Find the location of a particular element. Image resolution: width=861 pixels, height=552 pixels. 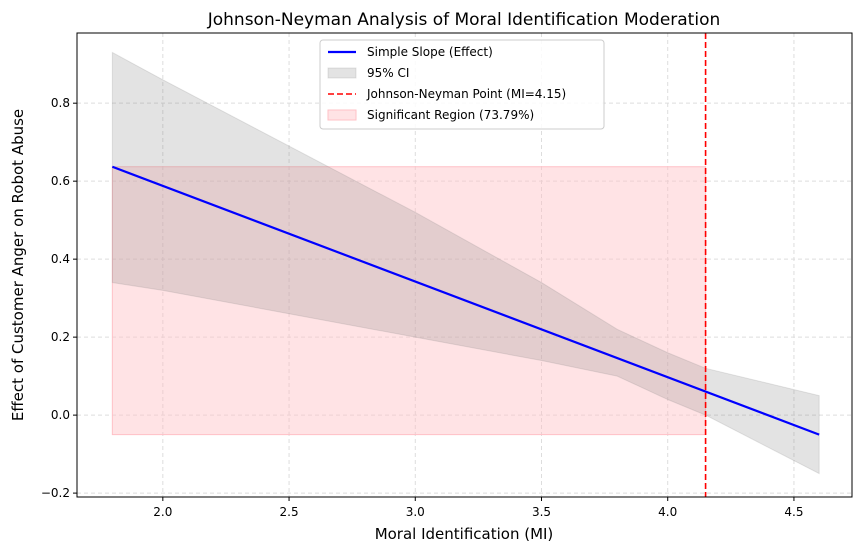

y-tick-label: 0.8 is located at coordinates (60, 103).